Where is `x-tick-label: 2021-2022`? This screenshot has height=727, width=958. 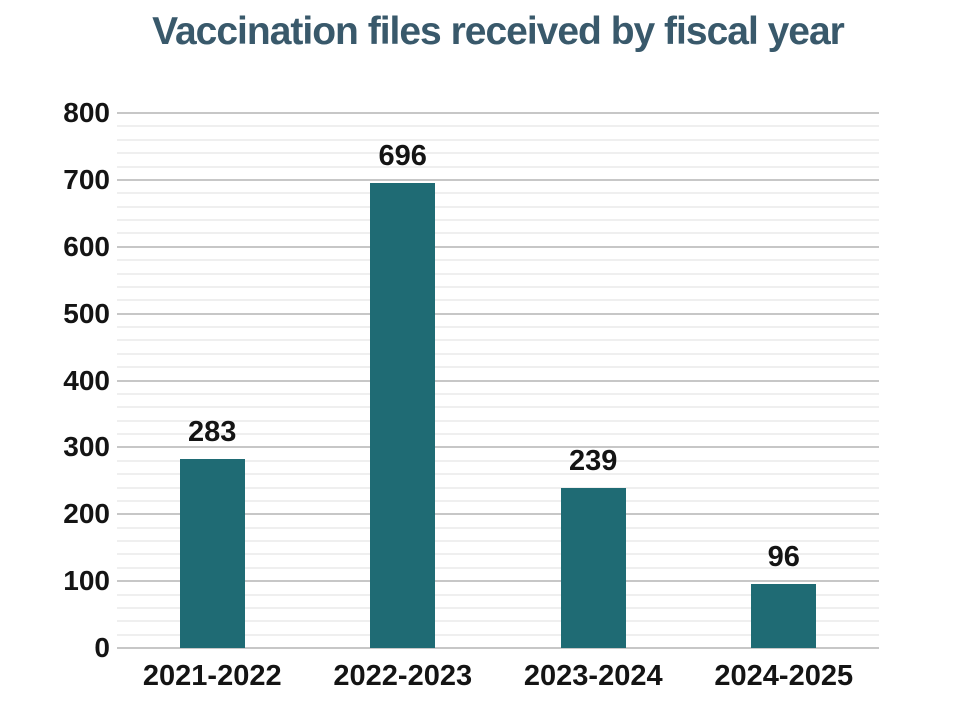 x-tick-label: 2021-2022 is located at coordinates (212, 676).